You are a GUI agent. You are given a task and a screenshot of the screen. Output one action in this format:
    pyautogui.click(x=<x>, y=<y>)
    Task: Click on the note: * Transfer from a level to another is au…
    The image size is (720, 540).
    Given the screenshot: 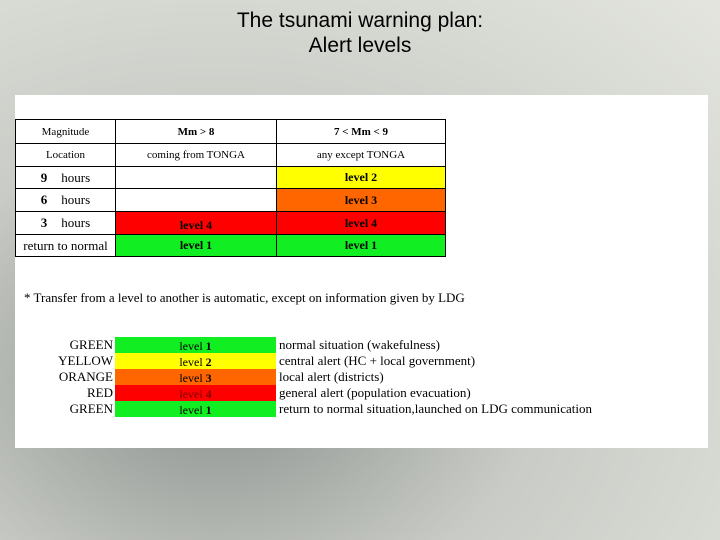 What is the action you would take?
    pyautogui.click(x=244, y=297)
    